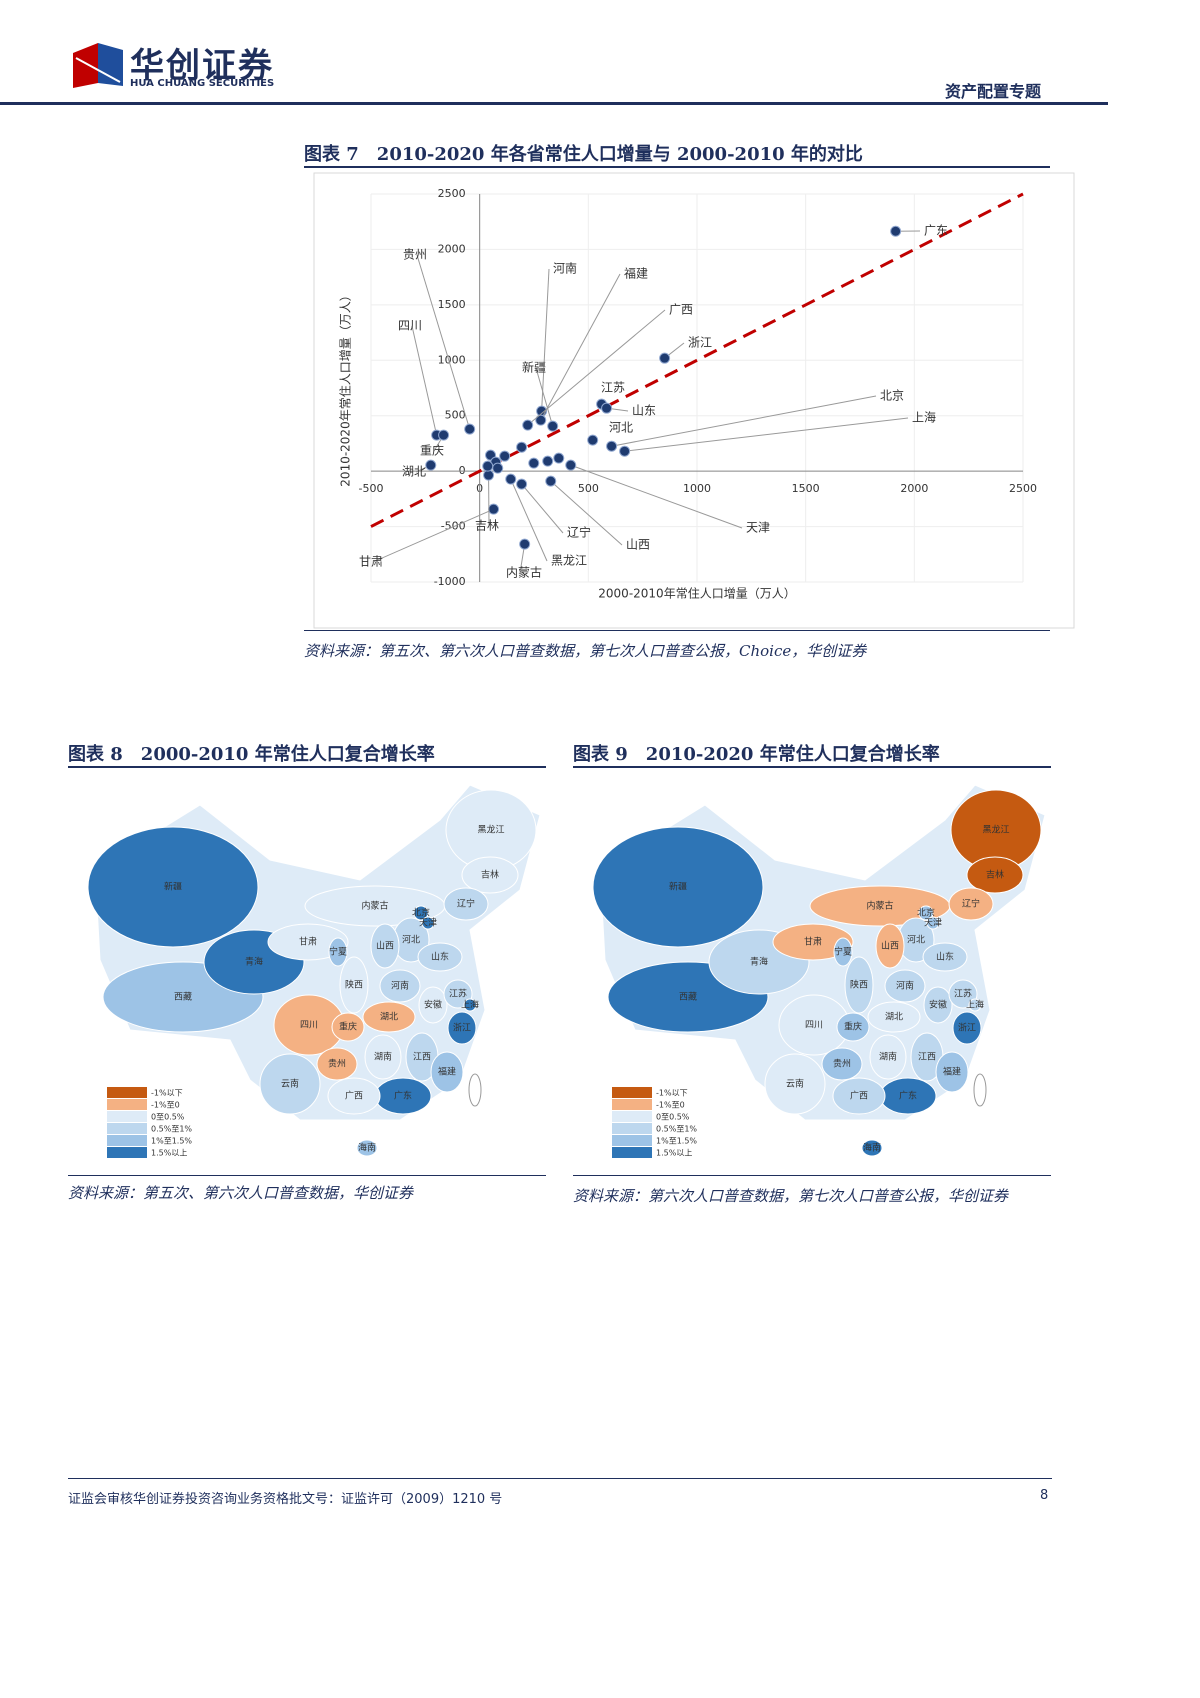 This screenshot has height=1698, width=1200. What do you see at coordinates (995, 830) in the screenshot?
I see `province-label: 黑龙江` at bounding box center [995, 830].